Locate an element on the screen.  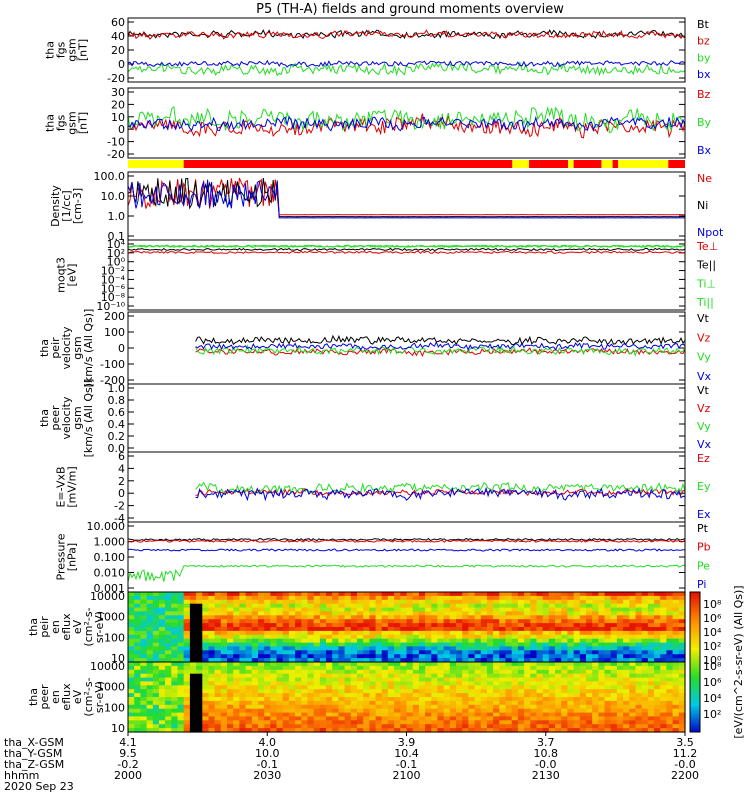
panel-frame is located at coordinates (406, 487).